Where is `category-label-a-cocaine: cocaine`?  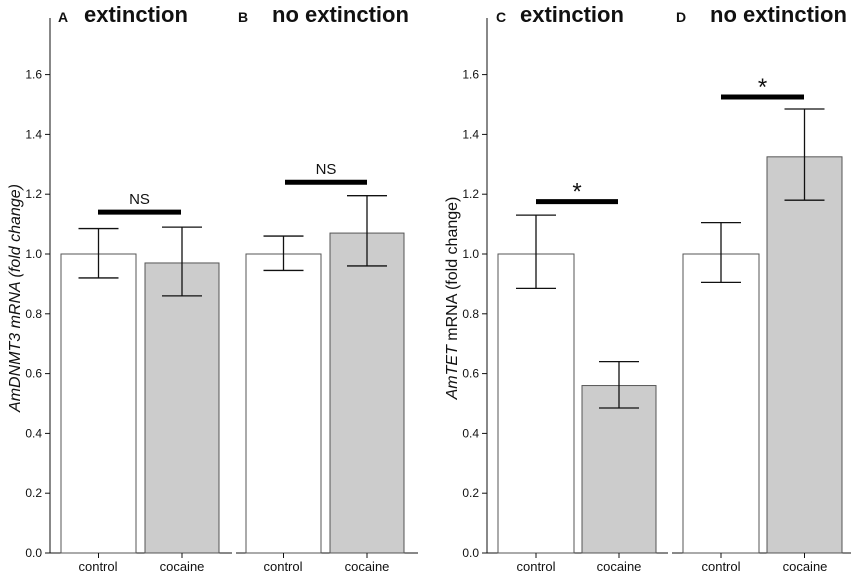
category-label-a-cocaine: cocaine is located at coordinates (182, 566).